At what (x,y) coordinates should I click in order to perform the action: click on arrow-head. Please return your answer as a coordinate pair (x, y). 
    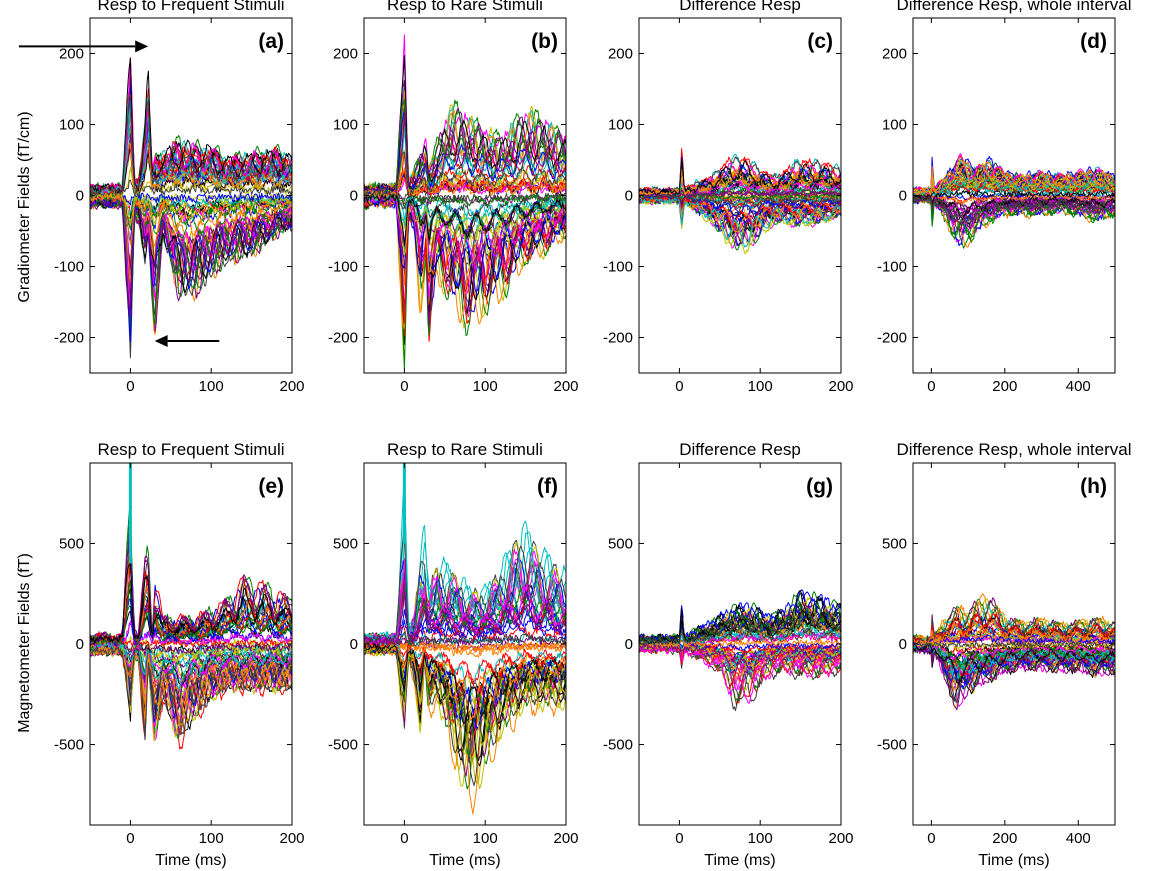
    Looking at the image, I should click on (161, 341).